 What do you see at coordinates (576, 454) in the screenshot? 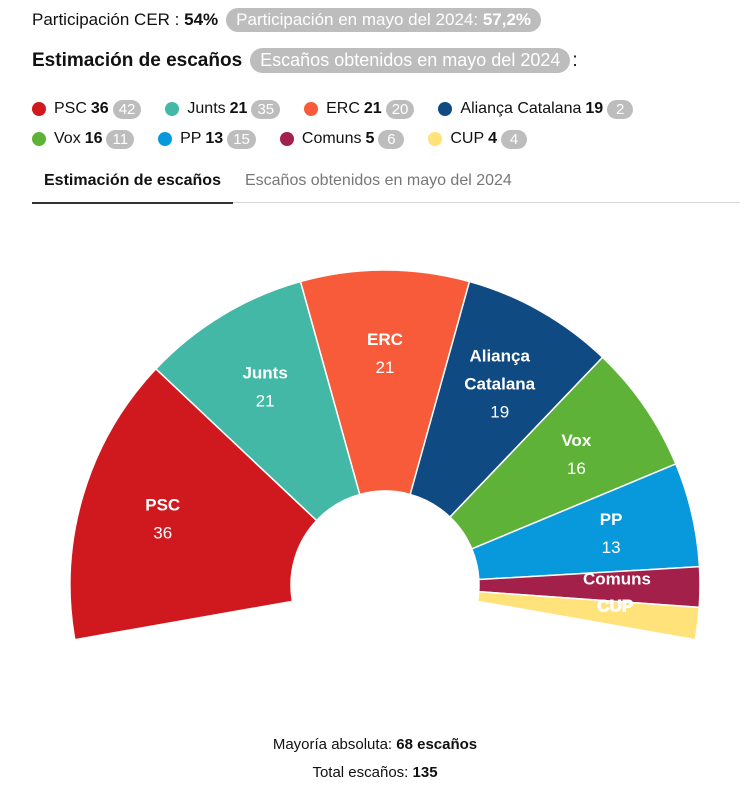
I see `wedge-label-vox: Vox 16` at bounding box center [576, 454].